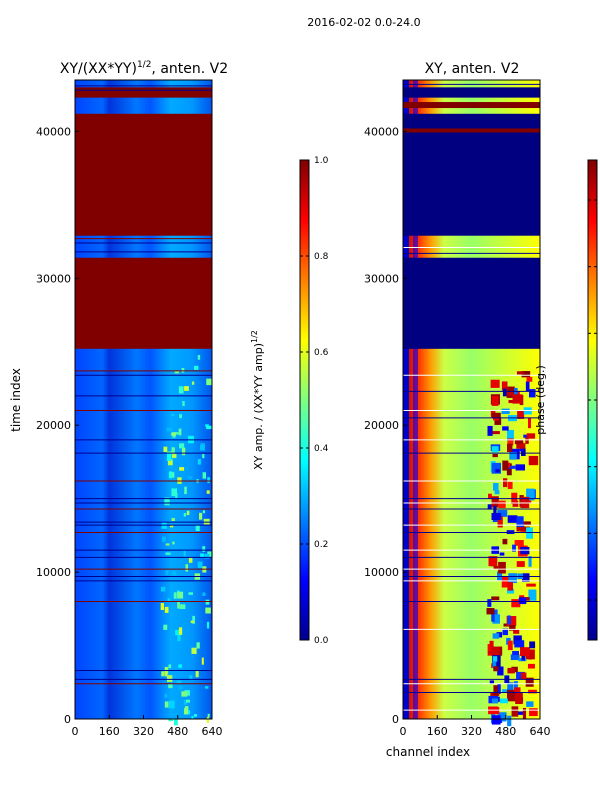 The image size is (600, 800). What do you see at coordinates (67, 719) in the screenshot?
I see `amplitude-y-tick-label: 0` at bounding box center [67, 719].